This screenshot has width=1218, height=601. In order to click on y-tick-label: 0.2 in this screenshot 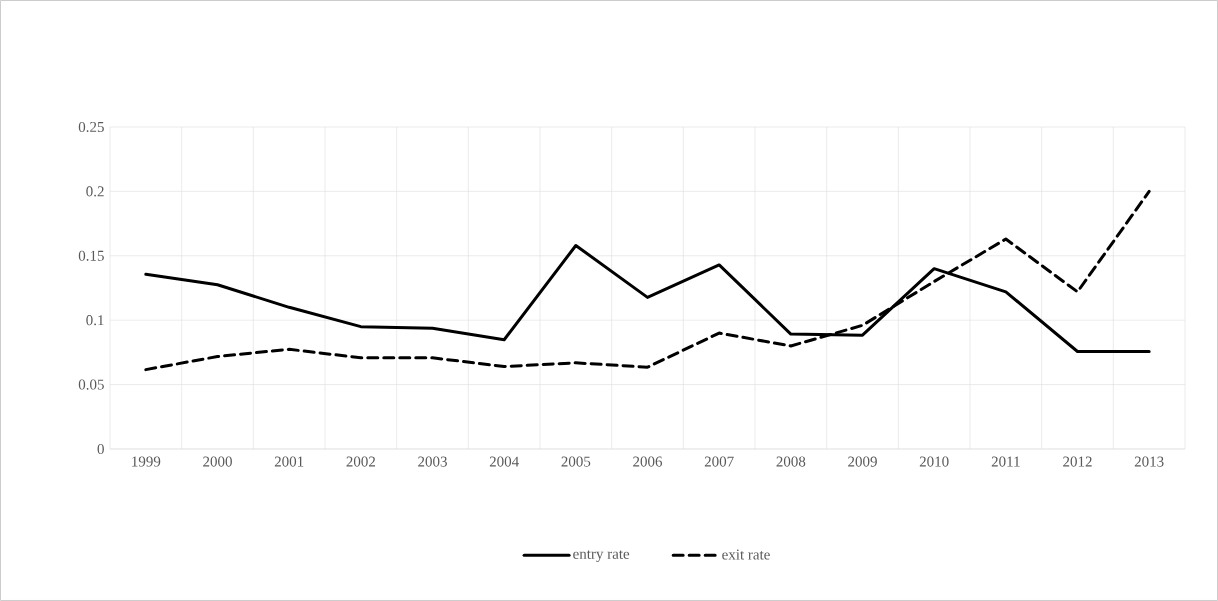, I will do `click(95, 191)`.